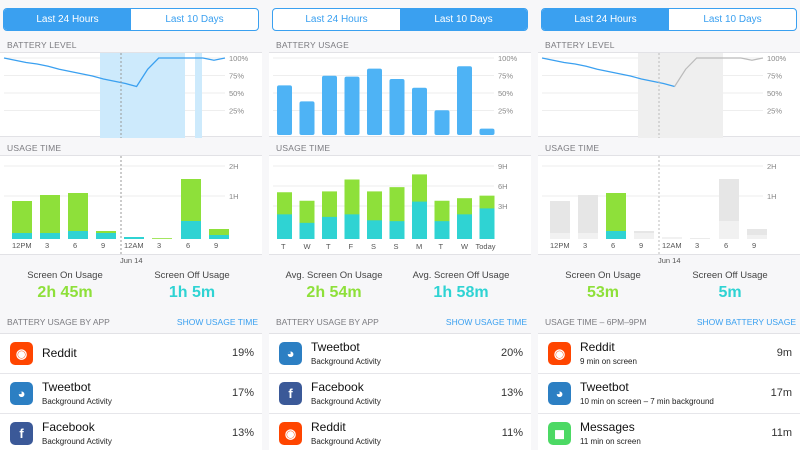 The width and height of the screenshot is (800, 450). I want to click on y-tick-label: 75%, so click(774, 76).